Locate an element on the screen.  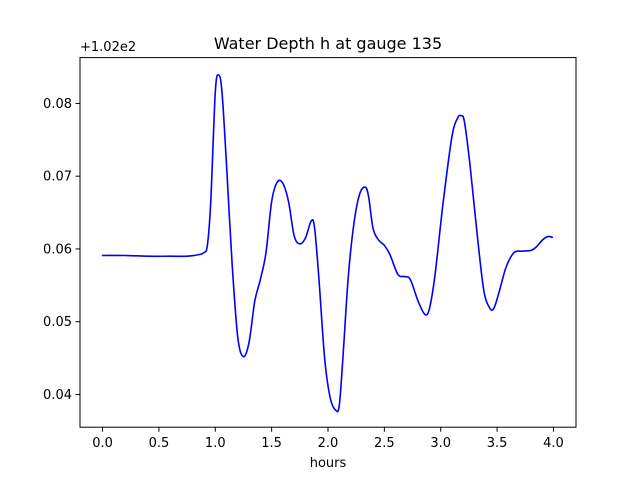
x-tick-label: 2.5 is located at coordinates (384, 443).